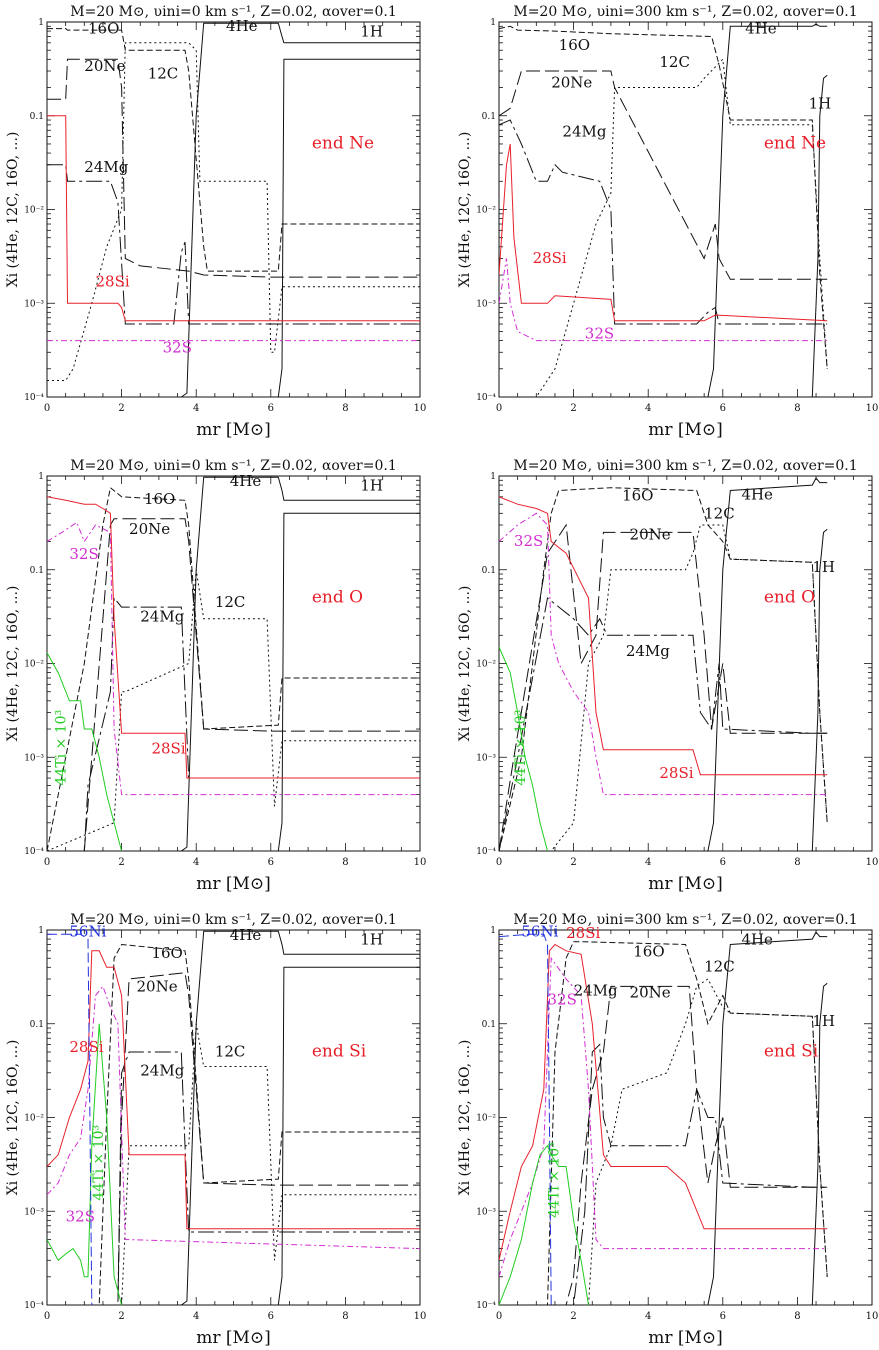 The width and height of the screenshot is (879, 1350). I want to click on series-line-32s, so click(233, 1117).